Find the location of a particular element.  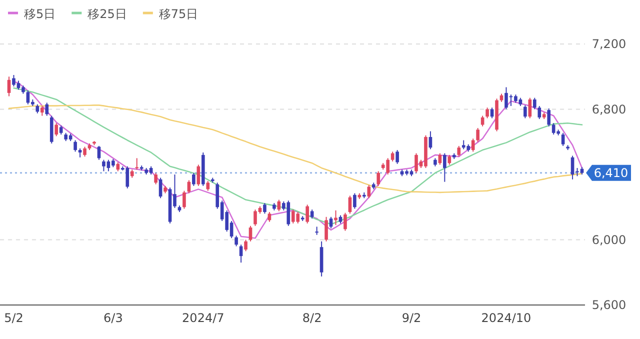

legend-label: 移5日 is located at coordinates (40, 14).